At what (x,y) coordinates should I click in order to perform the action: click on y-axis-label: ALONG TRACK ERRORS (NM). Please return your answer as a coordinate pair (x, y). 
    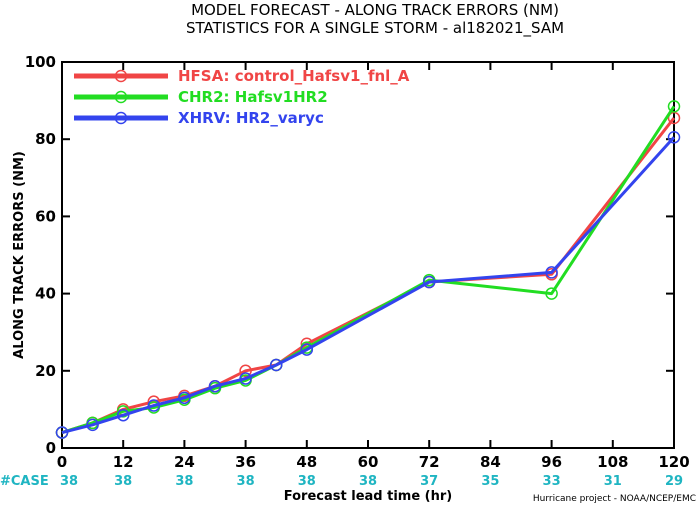
    Looking at the image, I should click on (19, 255).